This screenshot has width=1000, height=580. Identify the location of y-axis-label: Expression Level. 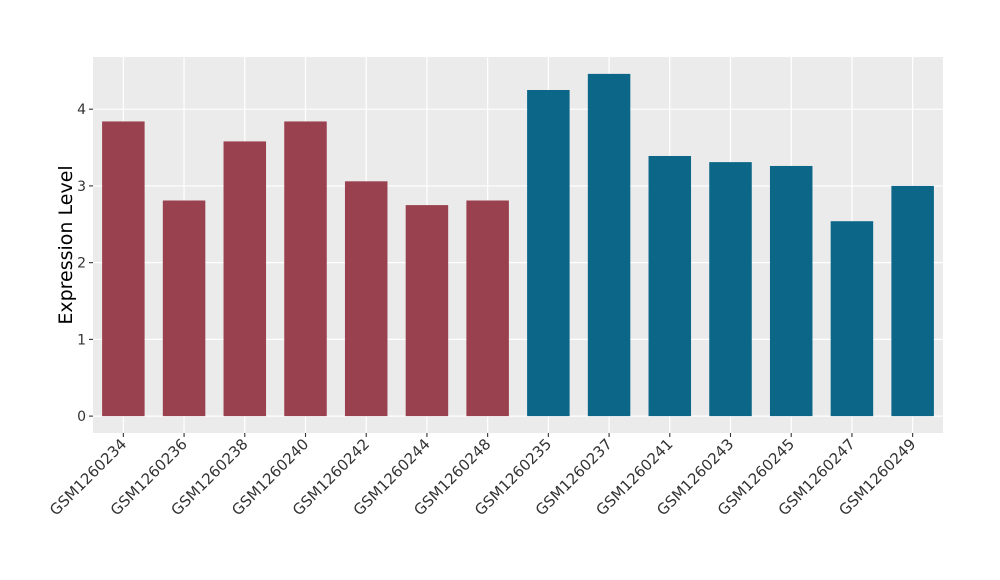
(66, 244).